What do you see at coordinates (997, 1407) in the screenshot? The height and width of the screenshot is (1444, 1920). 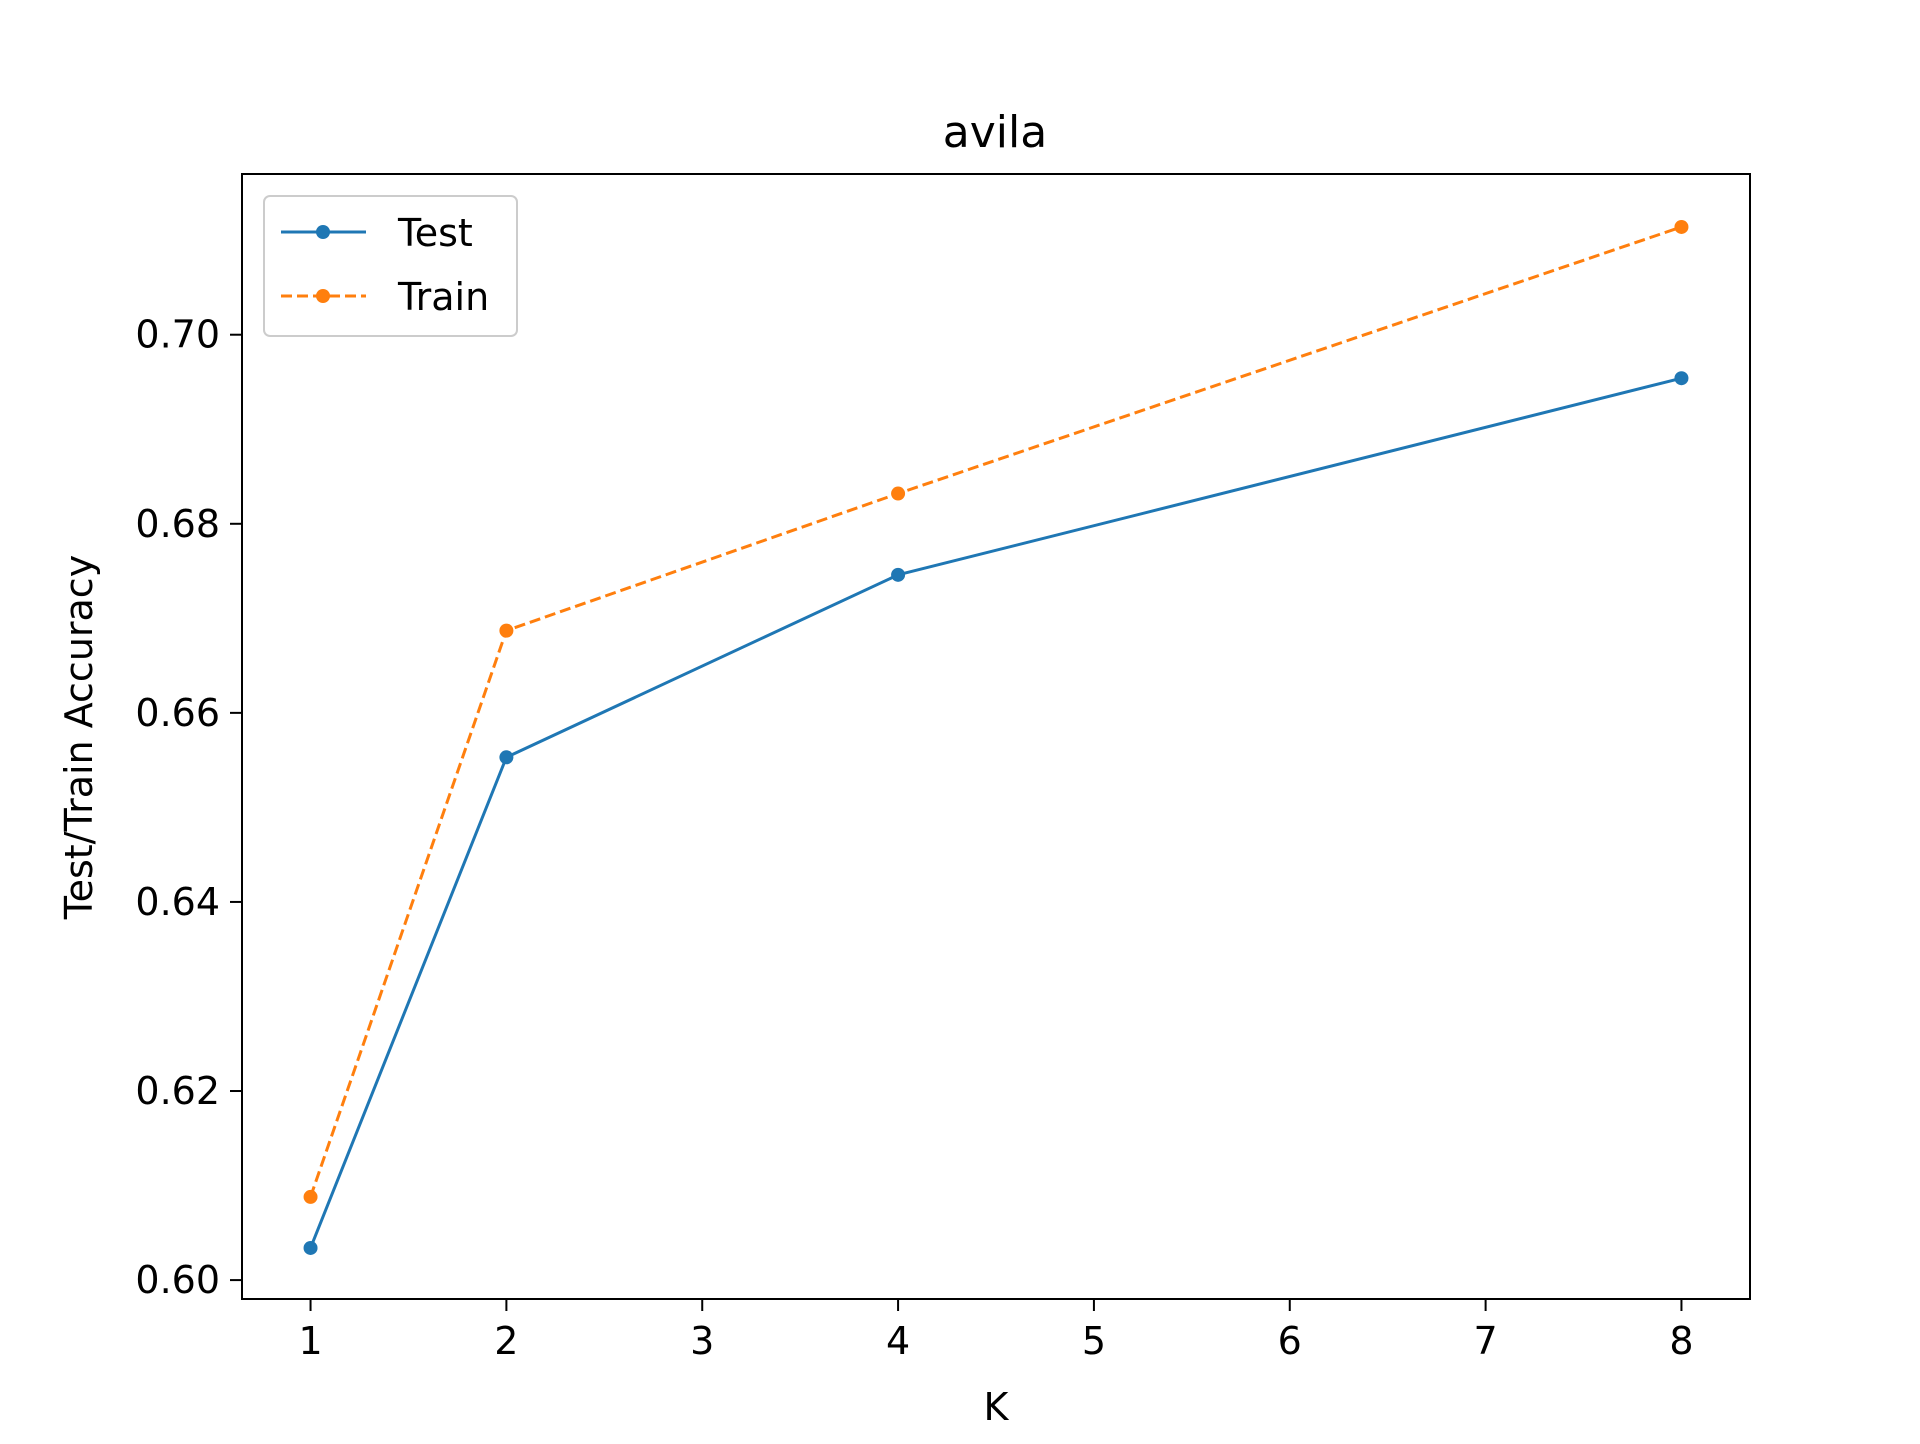 I see `x-axis-label: K` at bounding box center [997, 1407].